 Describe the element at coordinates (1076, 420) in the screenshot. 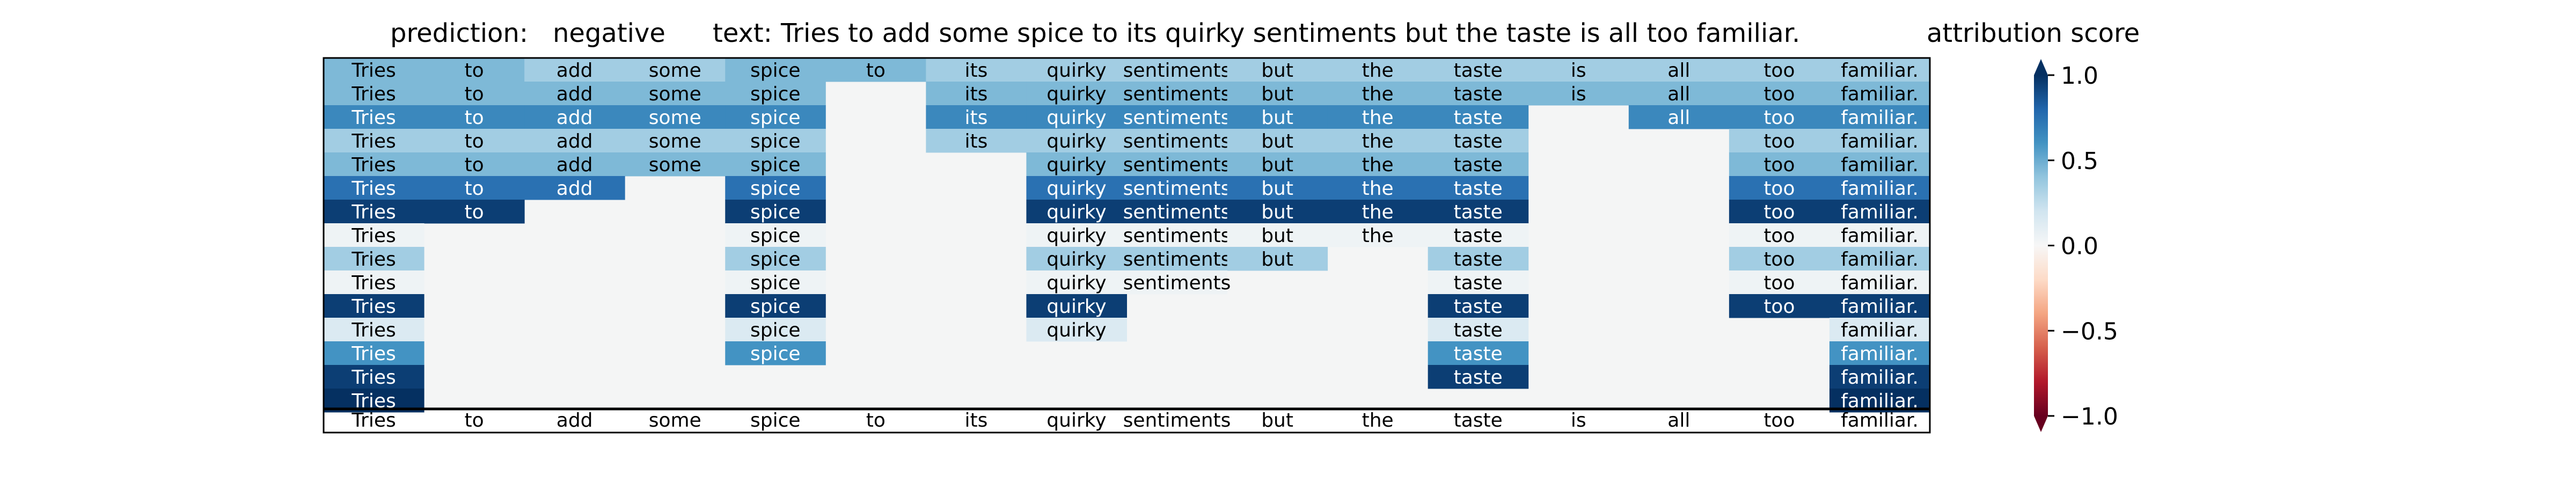

I see `reference-token-label: quirky` at that location.